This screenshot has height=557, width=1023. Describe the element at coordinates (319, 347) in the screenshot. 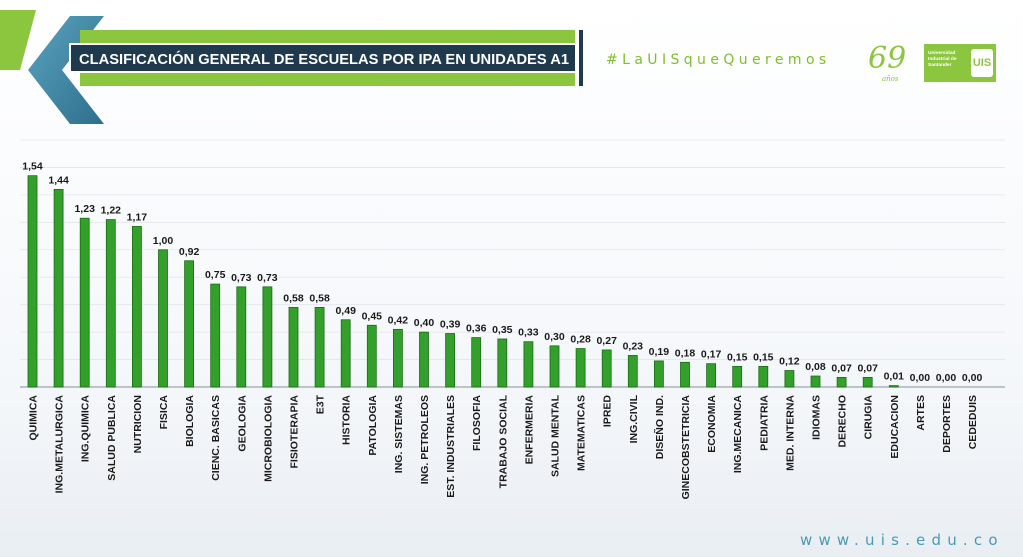

I see `bar-e3t` at that location.